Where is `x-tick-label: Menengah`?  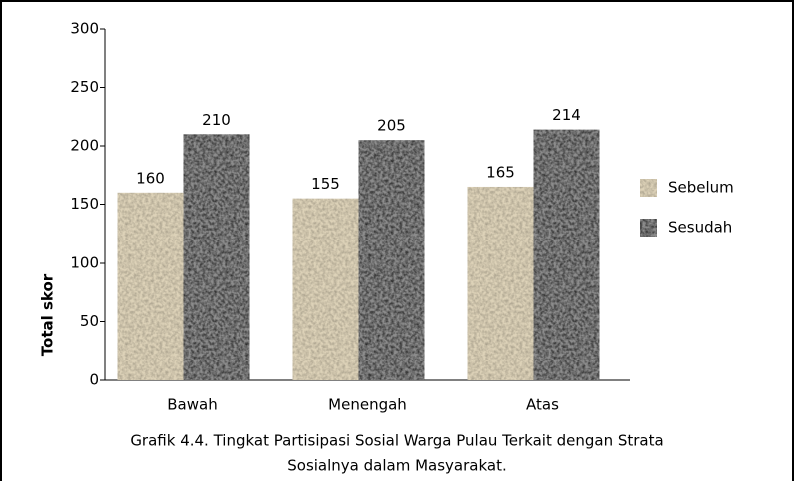
x-tick-label: Menengah is located at coordinates (367, 405).